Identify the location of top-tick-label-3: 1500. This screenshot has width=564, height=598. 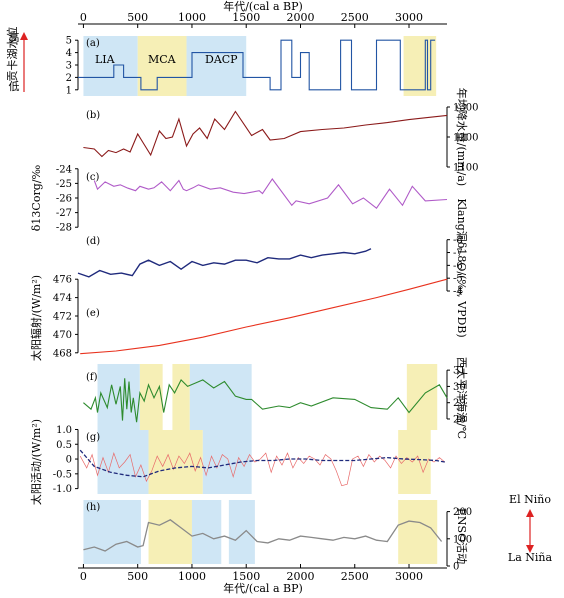
(246, 17).